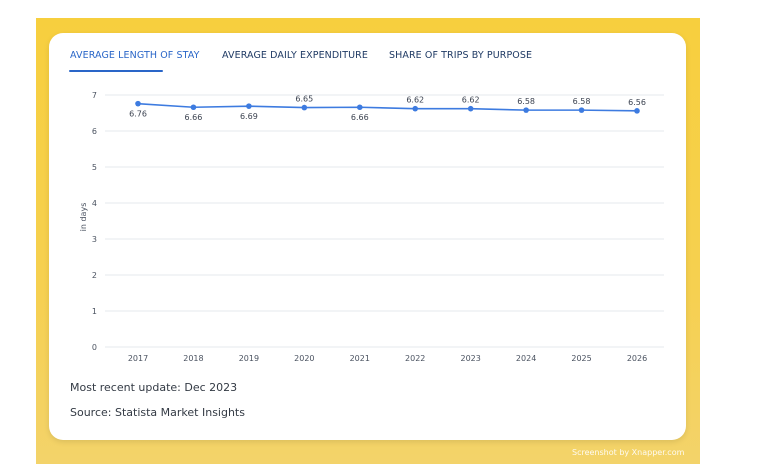  I want to click on source-note: Source: Statista Market Insights, so click(157, 412).